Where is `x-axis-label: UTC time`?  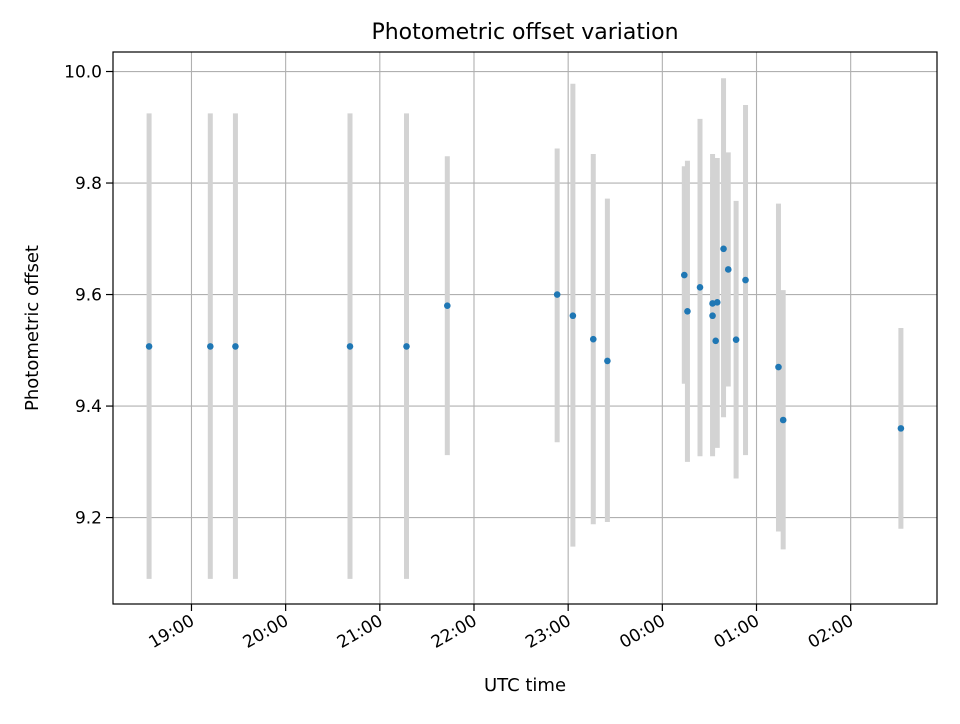
x-axis-label: UTC time is located at coordinates (525, 685).